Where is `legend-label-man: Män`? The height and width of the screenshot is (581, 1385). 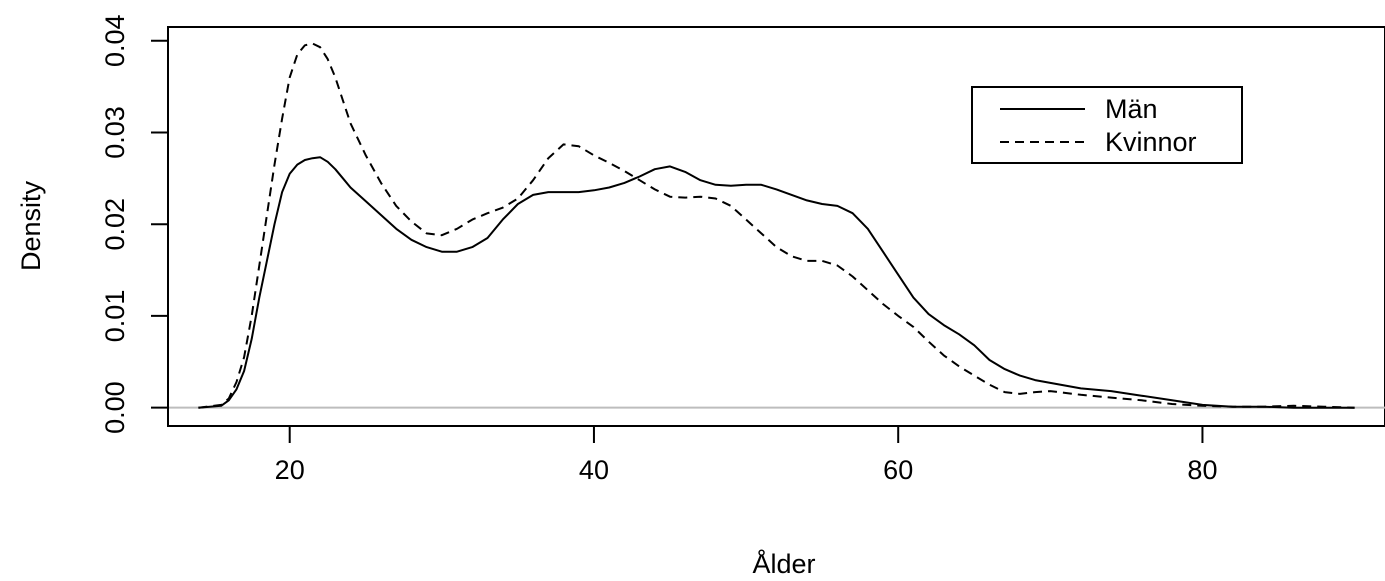 legend-label-man: Män is located at coordinates (1131, 109).